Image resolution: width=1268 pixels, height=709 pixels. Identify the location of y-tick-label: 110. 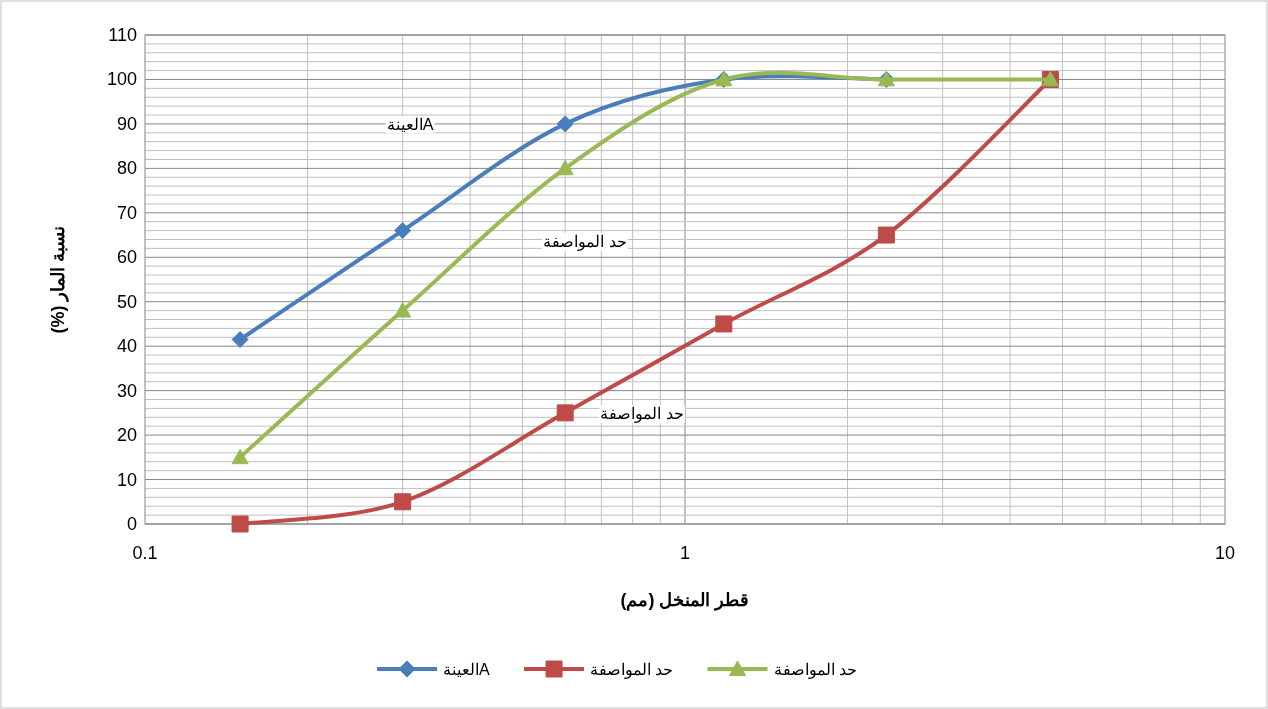
(122, 35).